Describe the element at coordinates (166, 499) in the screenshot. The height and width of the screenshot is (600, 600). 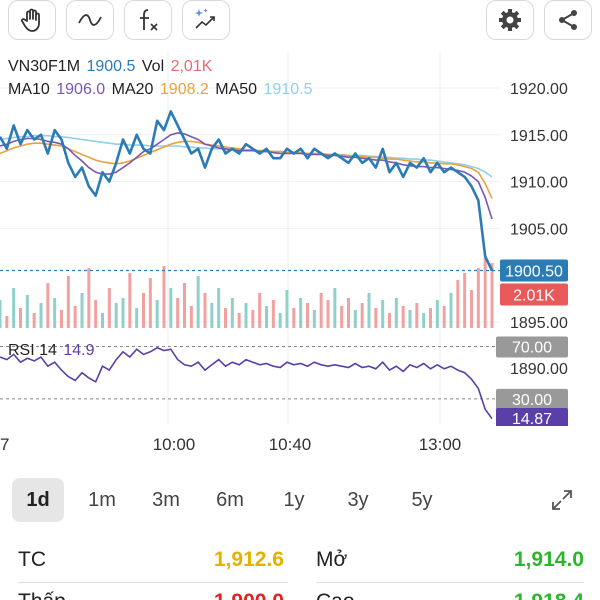
I see `range-3m: 3m` at that location.